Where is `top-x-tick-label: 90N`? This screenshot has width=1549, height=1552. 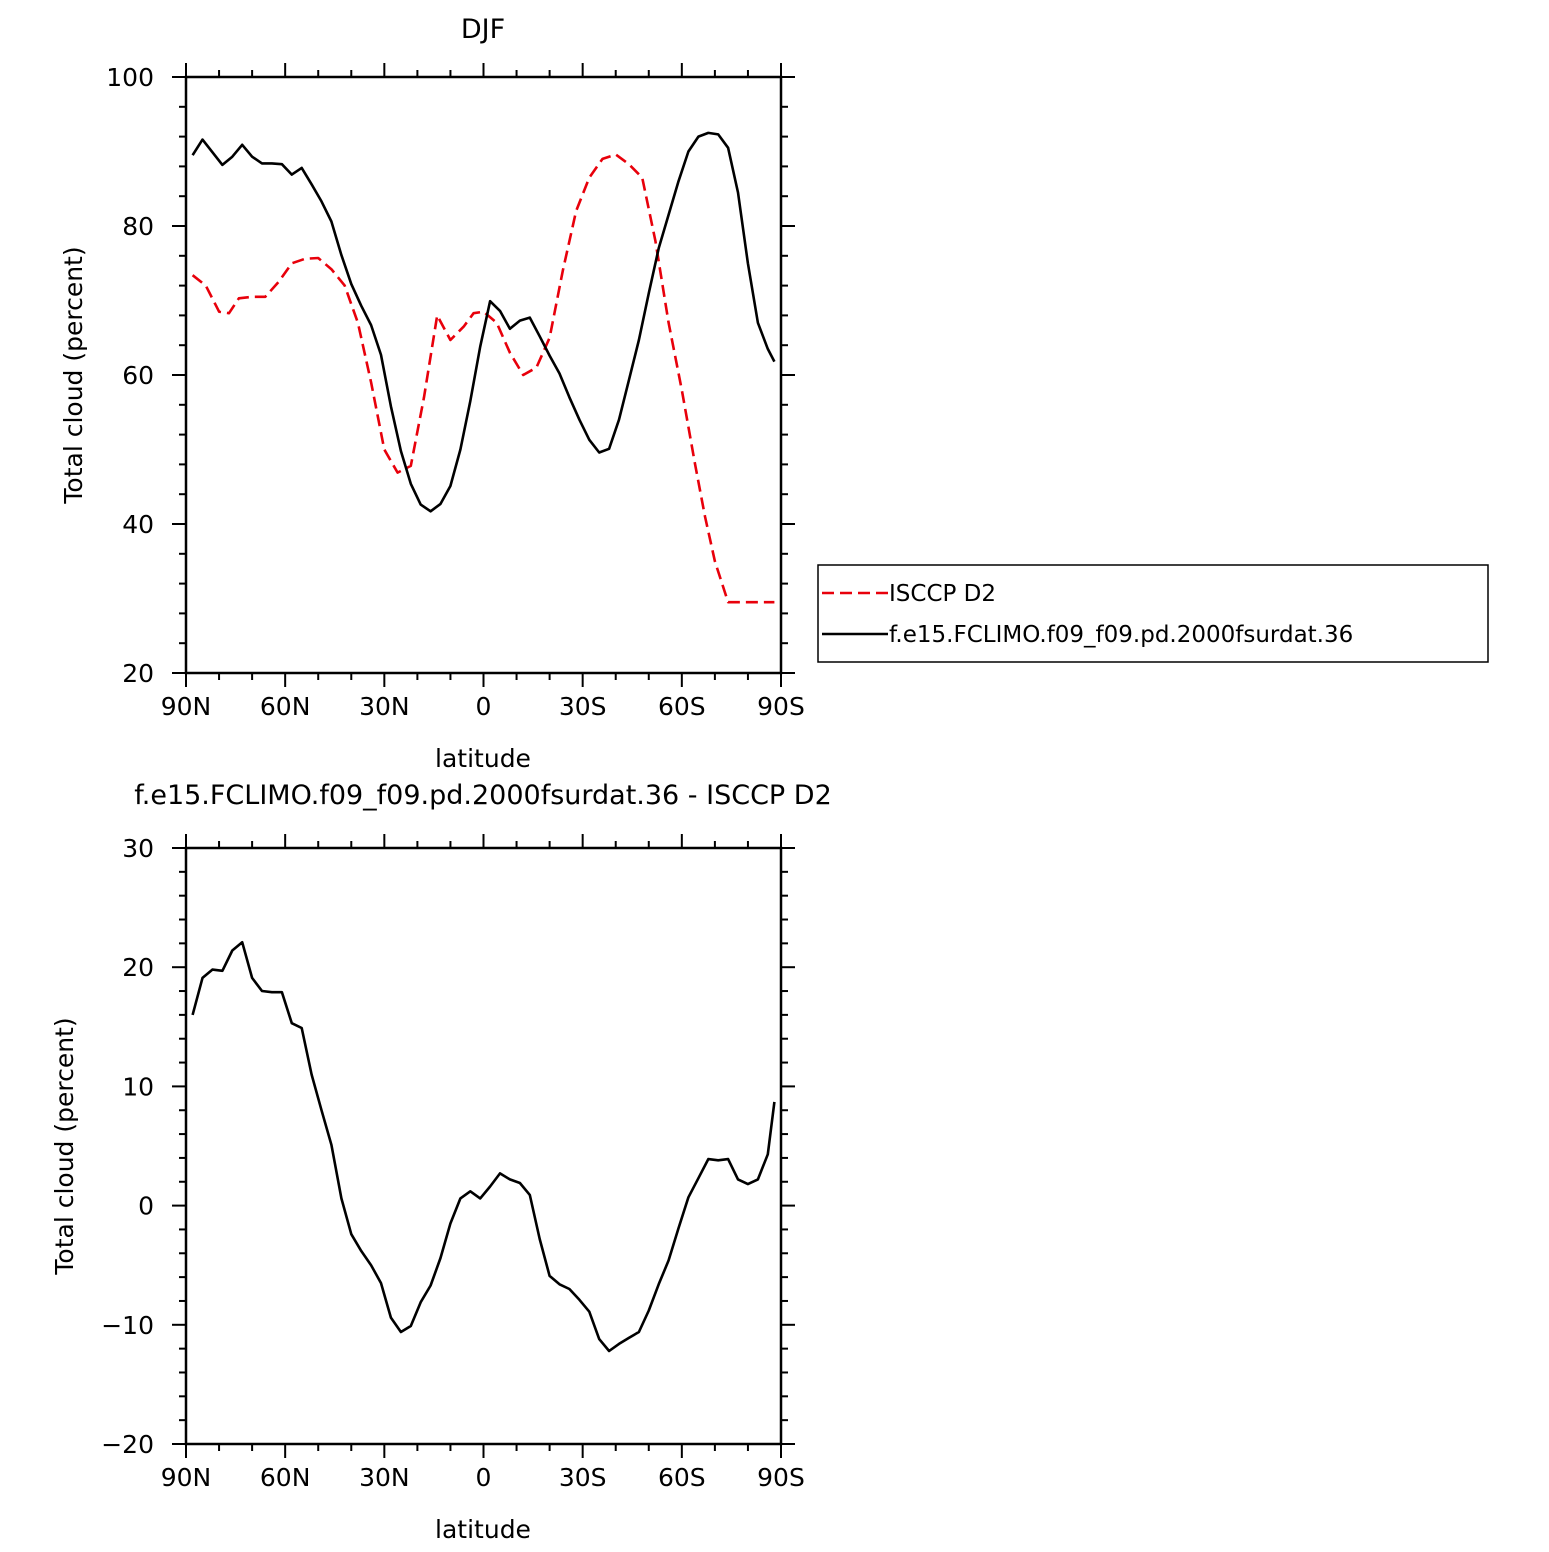
top-x-tick-label: 90N is located at coordinates (186, 706).